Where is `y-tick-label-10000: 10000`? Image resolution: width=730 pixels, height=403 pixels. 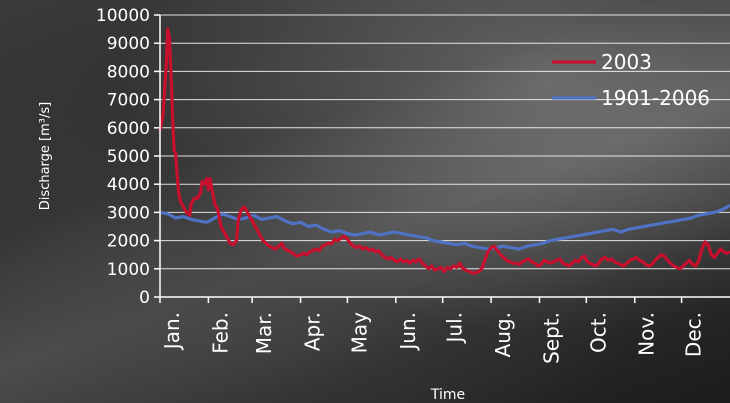 y-tick-label-10000: 10000 is located at coordinates (123, 16).